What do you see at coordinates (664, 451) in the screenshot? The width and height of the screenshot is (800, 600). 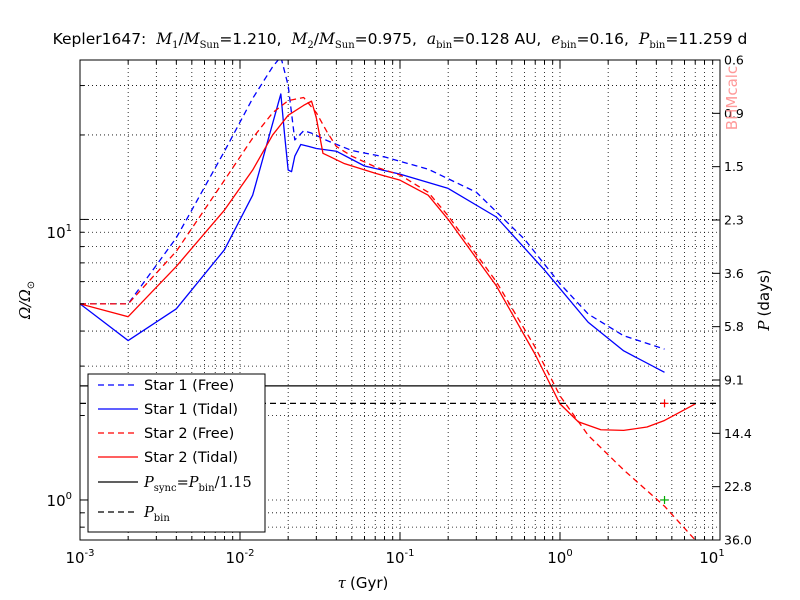 I see `markers-layer` at bounding box center [664, 451].